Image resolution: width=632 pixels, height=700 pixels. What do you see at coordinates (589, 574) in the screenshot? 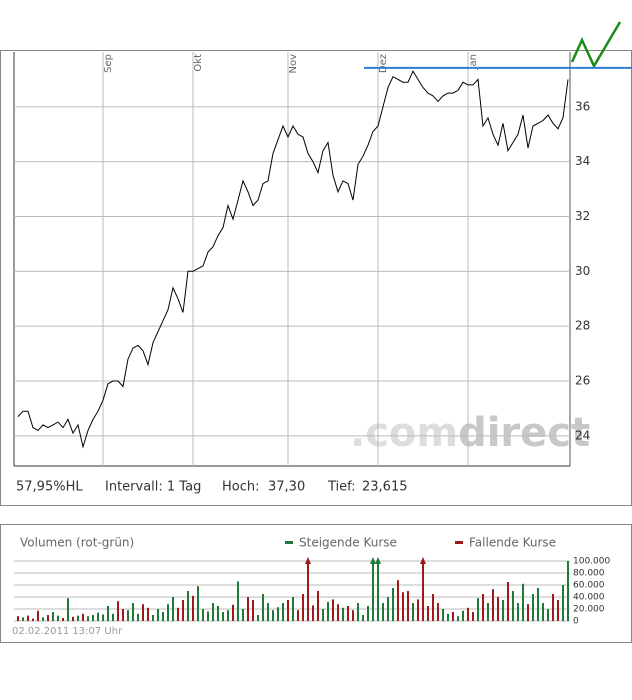
I see `y-tick-label: 80.000` at bounding box center [589, 574].